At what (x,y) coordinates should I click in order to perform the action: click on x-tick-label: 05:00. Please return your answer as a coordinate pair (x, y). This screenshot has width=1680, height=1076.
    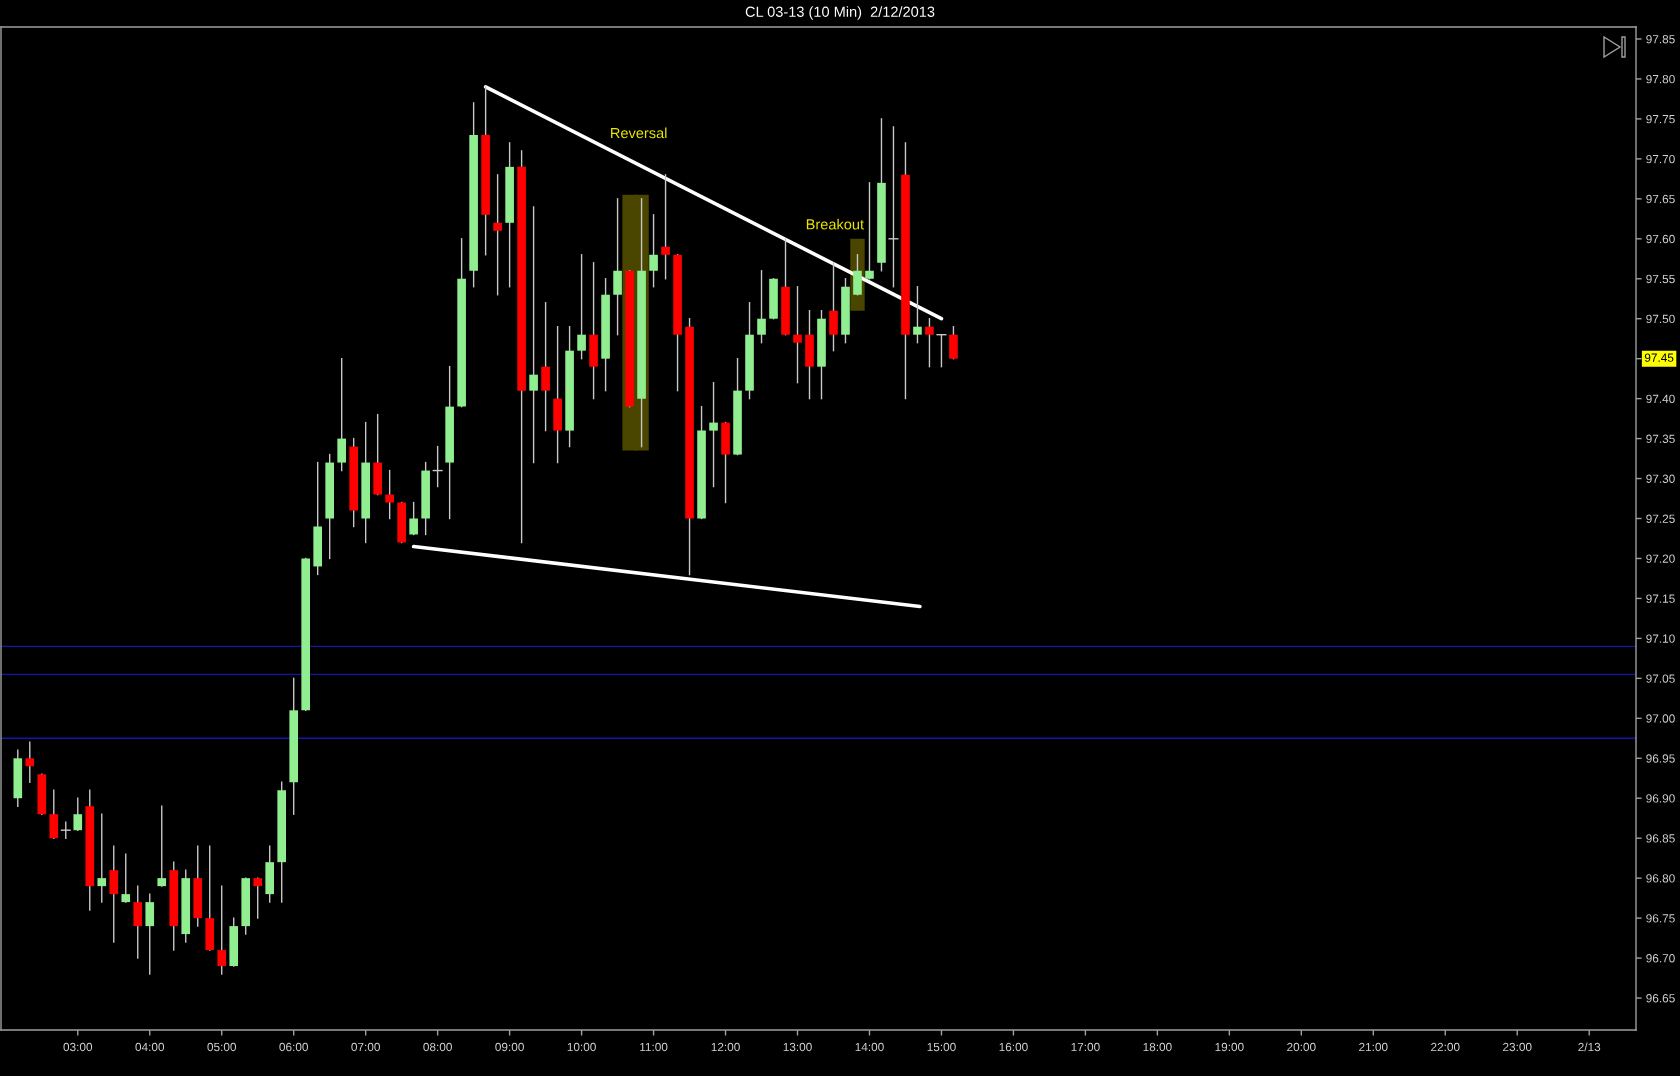
    Looking at the image, I should click on (222, 1047).